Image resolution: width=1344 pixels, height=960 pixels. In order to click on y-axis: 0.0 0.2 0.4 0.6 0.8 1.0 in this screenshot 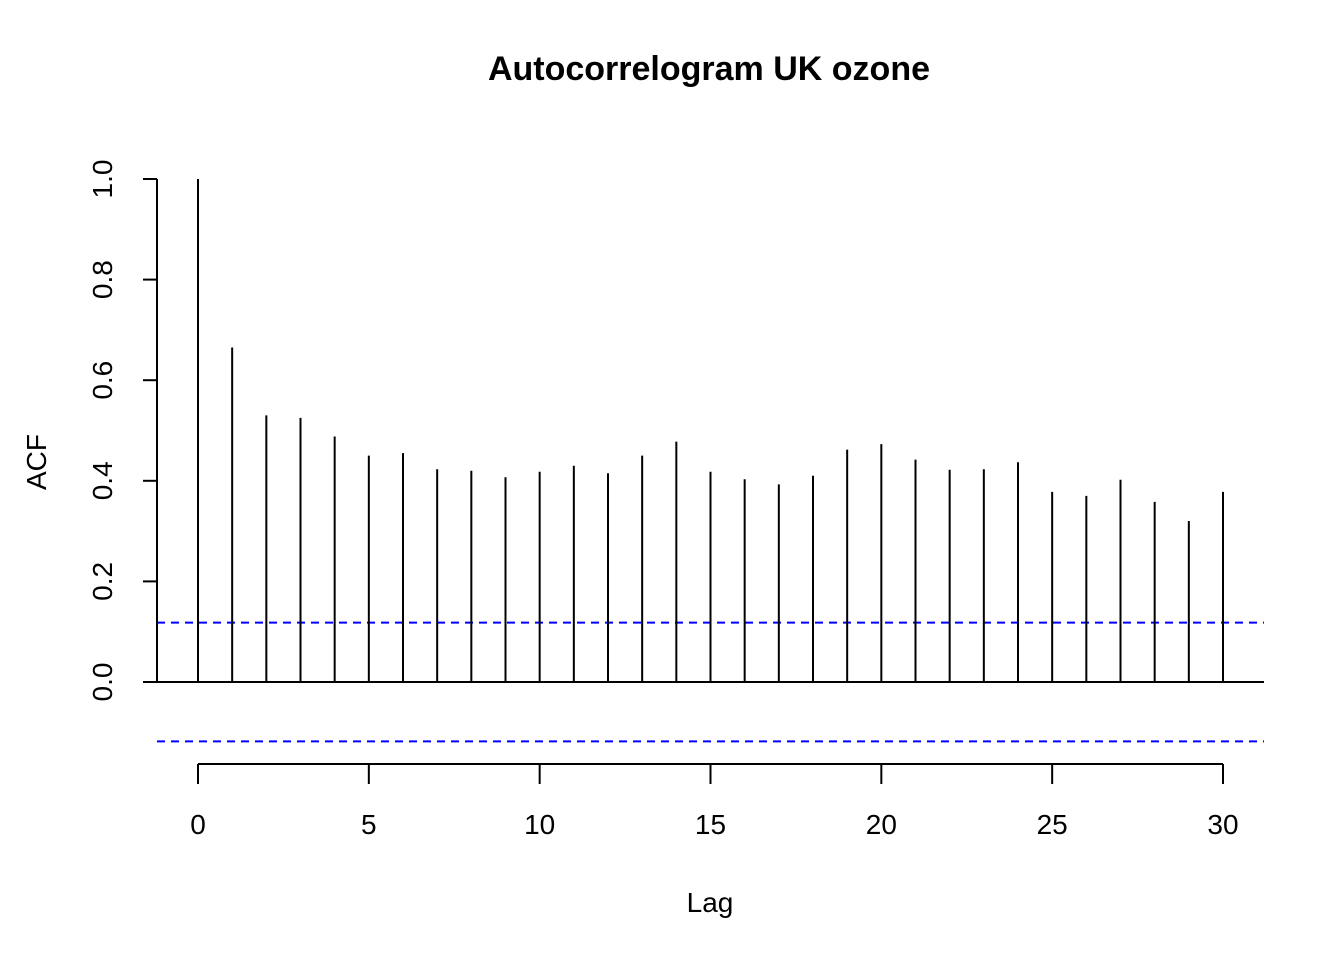, I will do `click(122, 431)`.